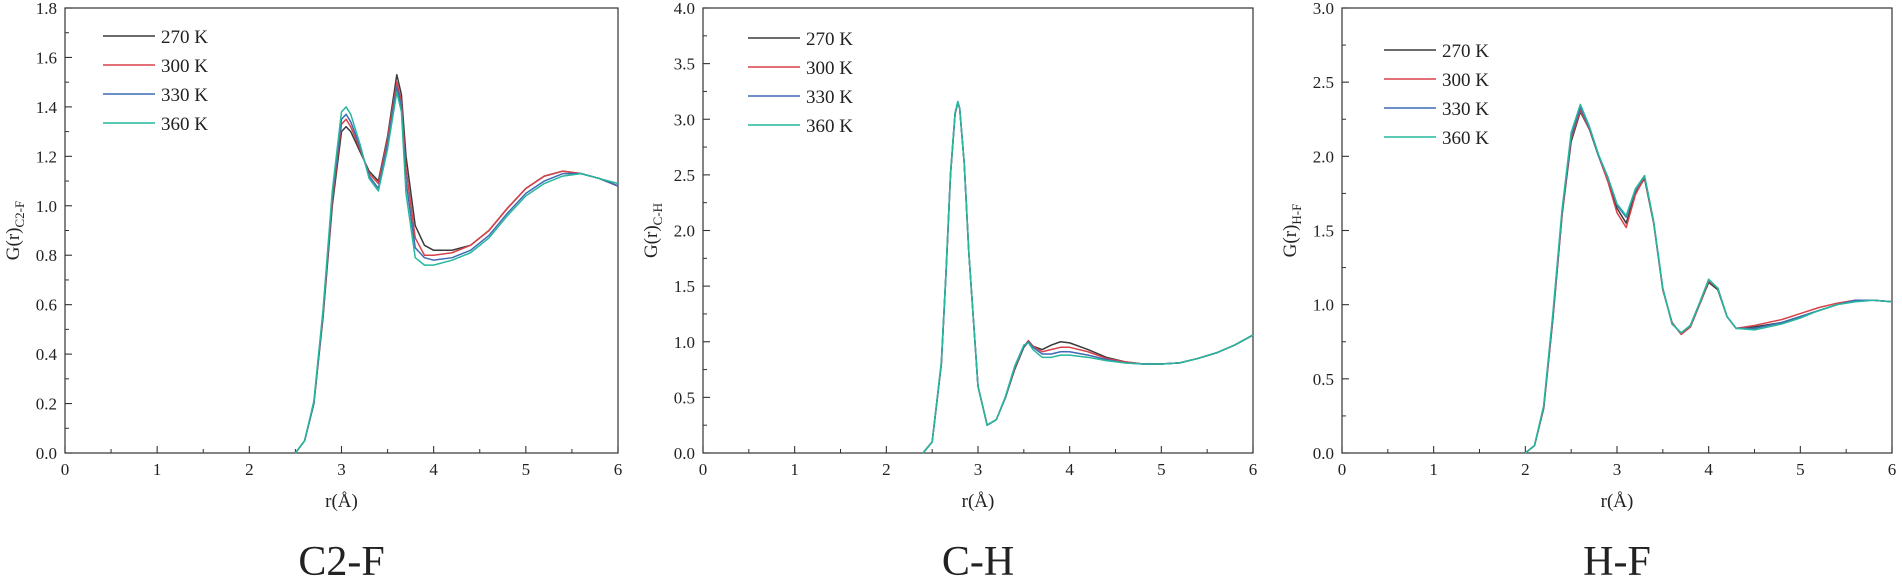 The width and height of the screenshot is (1902, 580). Describe the element at coordinates (46, 255) in the screenshot. I see `y-tick-label: 0.8` at that location.